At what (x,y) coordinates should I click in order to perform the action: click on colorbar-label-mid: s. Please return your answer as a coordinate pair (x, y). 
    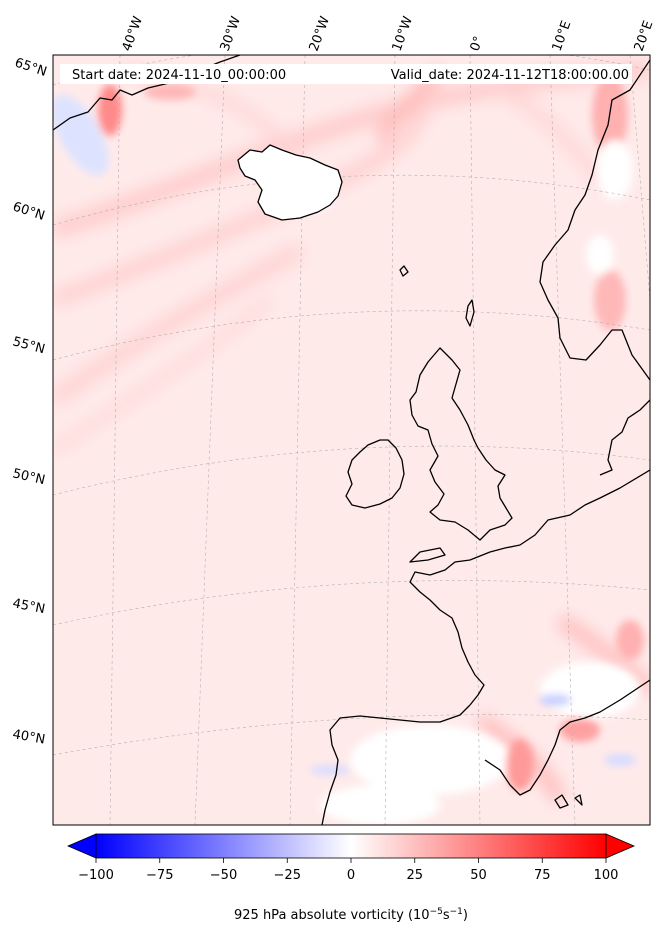
    Looking at the image, I should click on (446, 915).